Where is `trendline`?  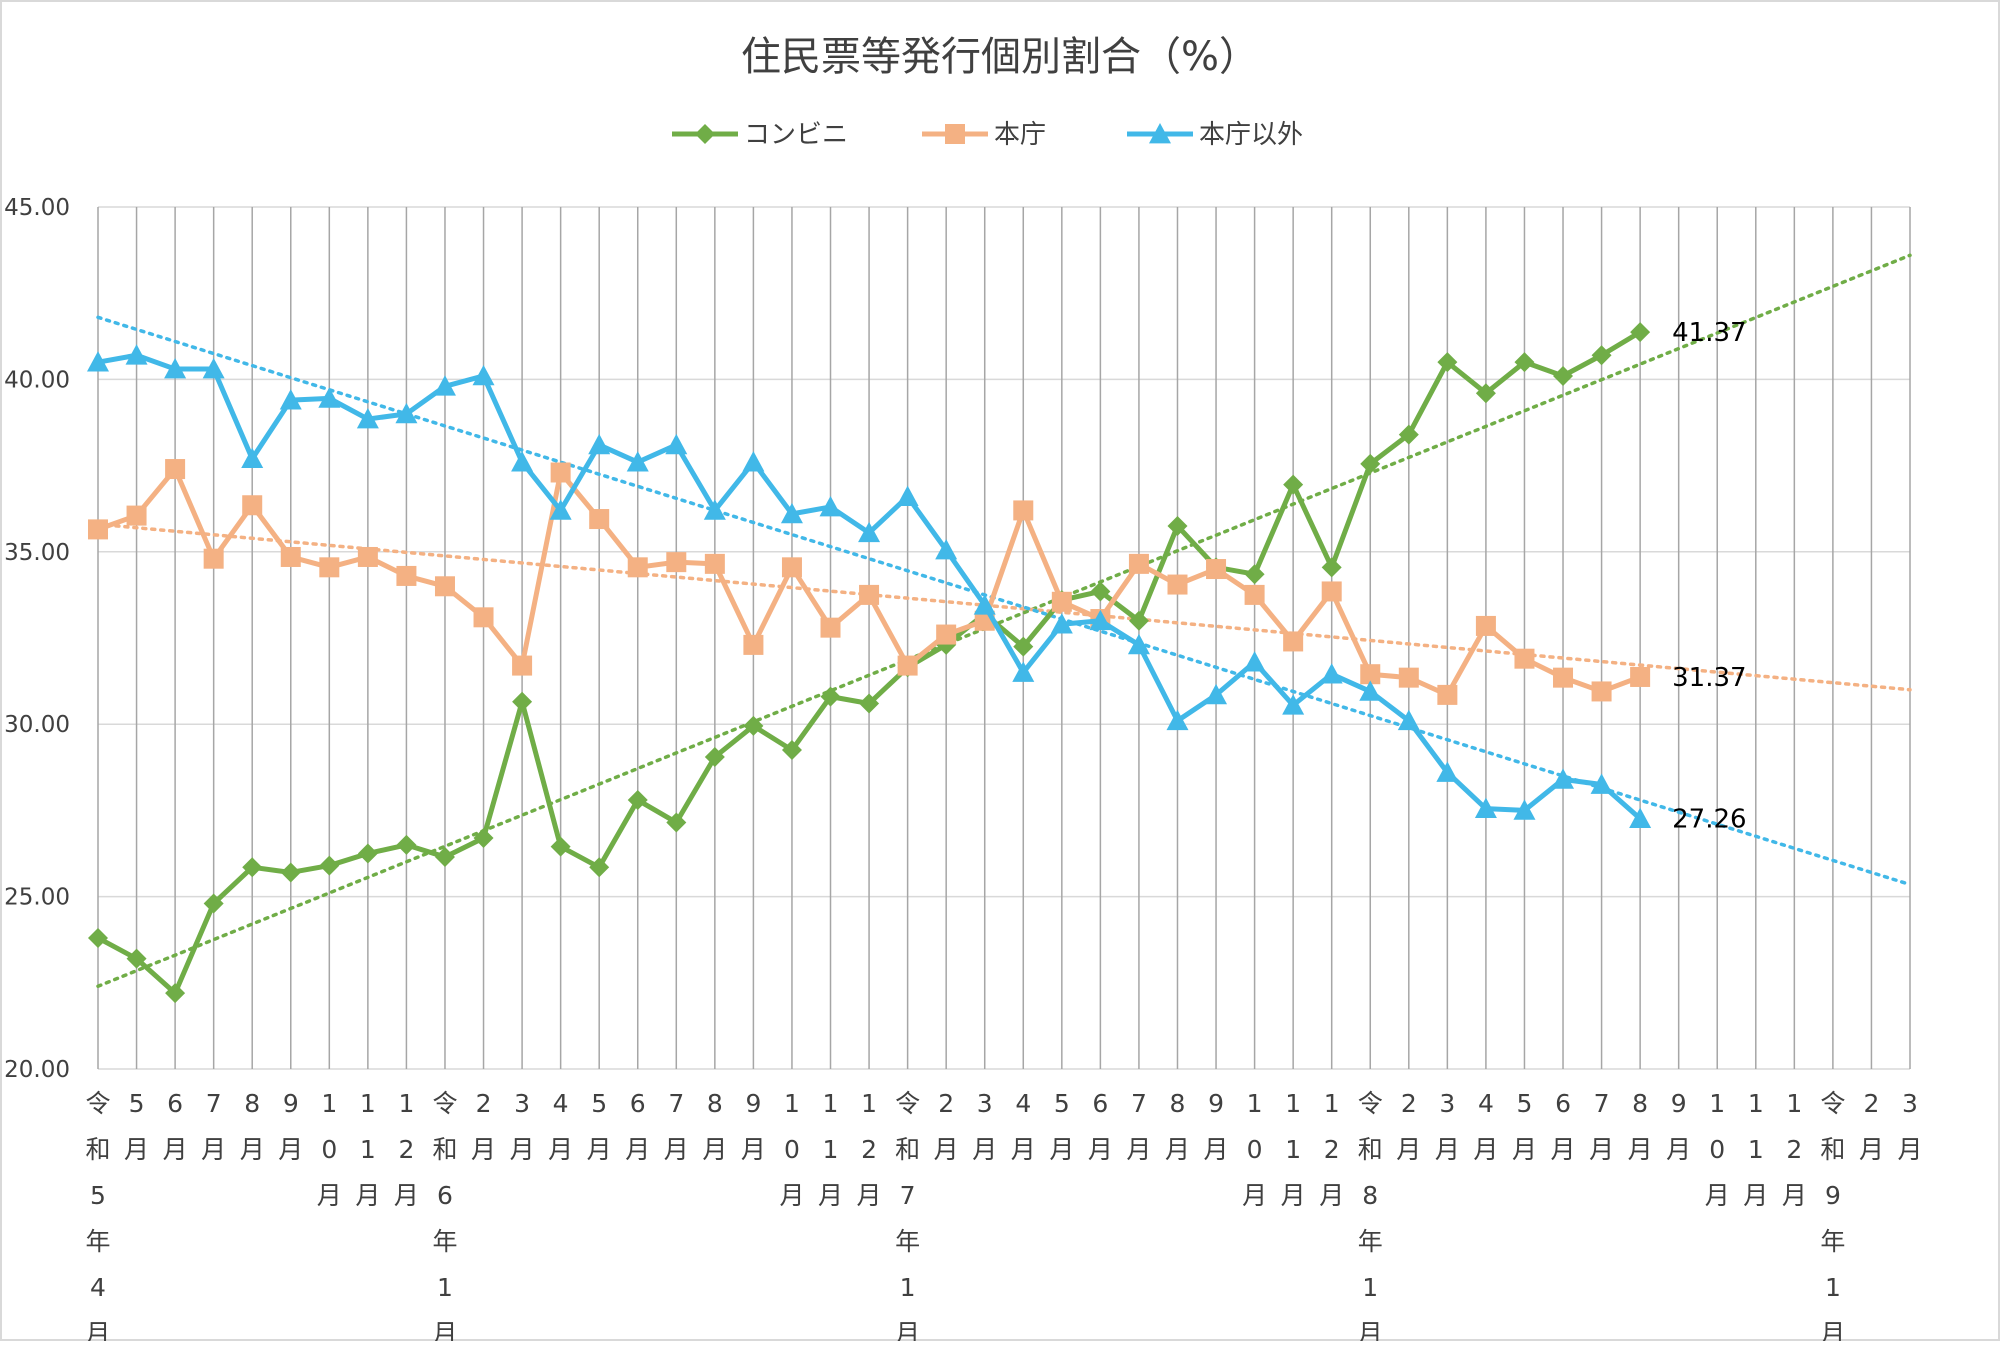 trendline is located at coordinates (1004, 607).